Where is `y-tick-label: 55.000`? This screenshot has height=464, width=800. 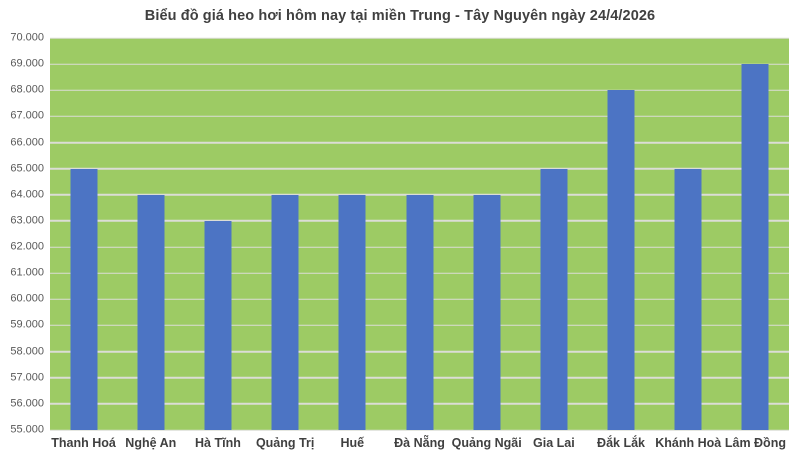
y-tick-label: 55.000 is located at coordinates (27, 429).